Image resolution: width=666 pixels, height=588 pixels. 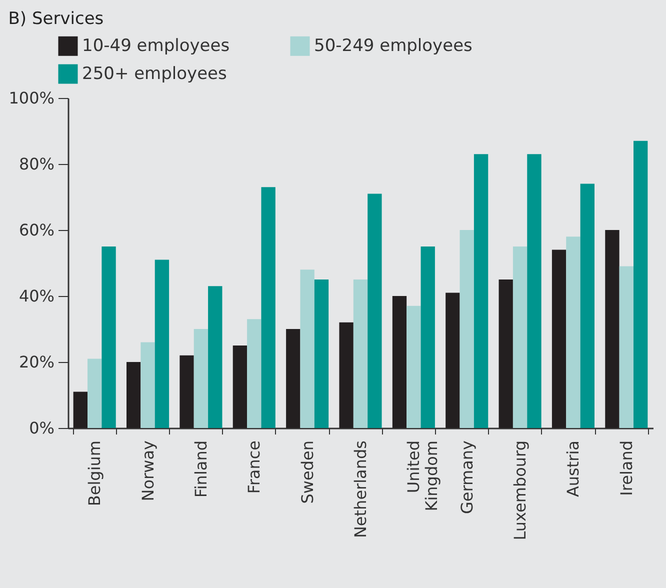 I want to click on y-tick-label: 100%, so click(x=31, y=98).